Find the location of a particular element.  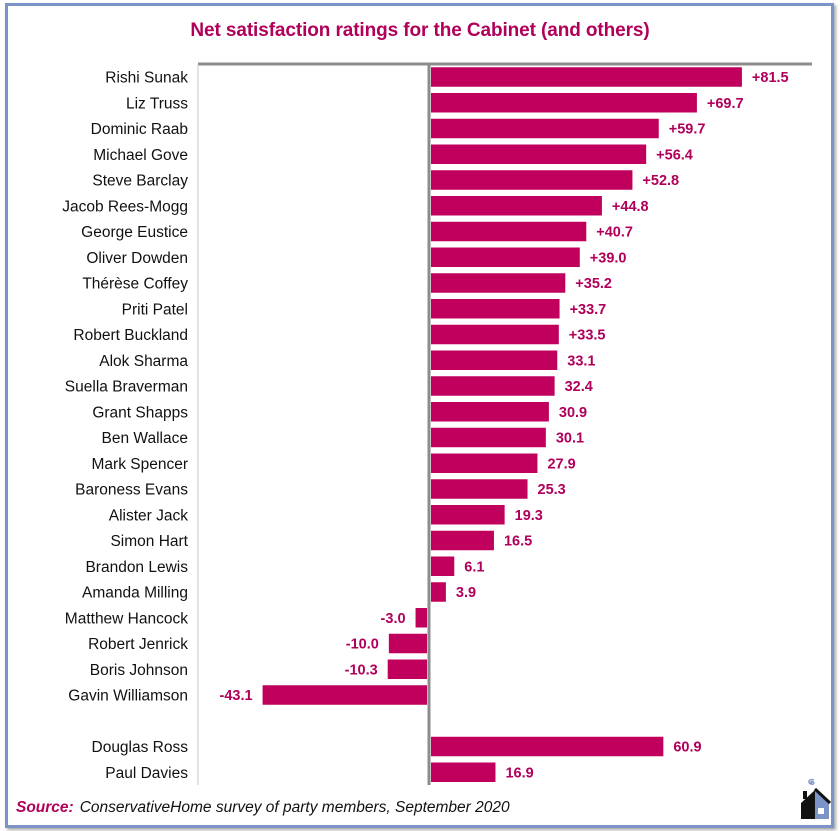

data-label: 19.3 is located at coordinates (529, 516).